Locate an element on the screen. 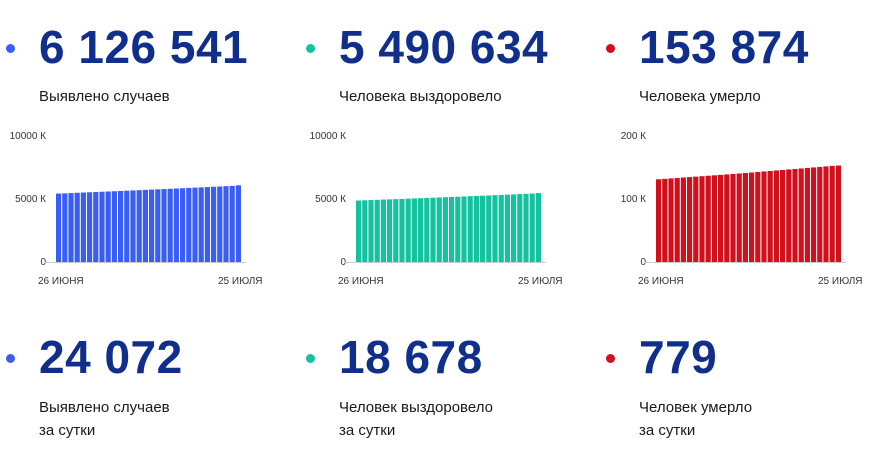 This screenshot has width=877, height=457. y-tick-label: 100 К is located at coordinates (633, 199).